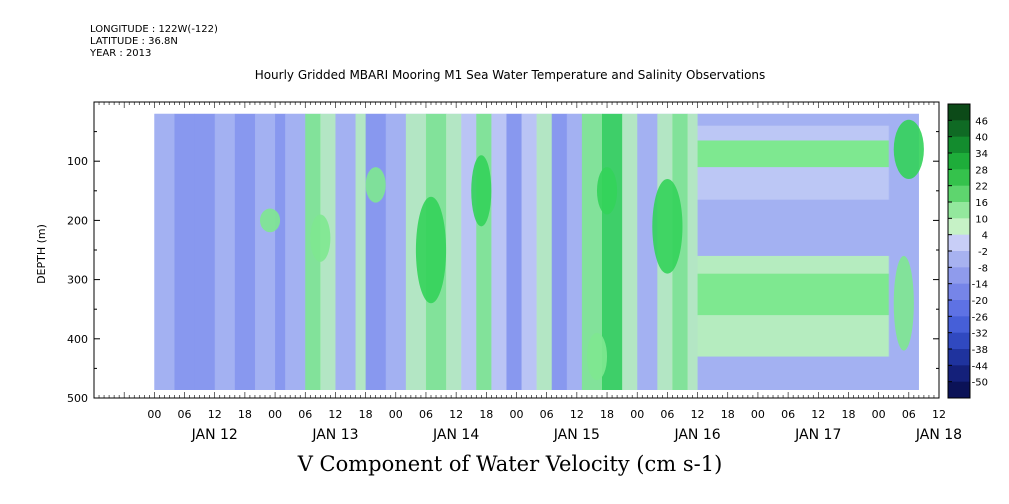  Describe the element at coordinates (981, 203) in the screenshot. I see `colorbar-label: 16` at that location.